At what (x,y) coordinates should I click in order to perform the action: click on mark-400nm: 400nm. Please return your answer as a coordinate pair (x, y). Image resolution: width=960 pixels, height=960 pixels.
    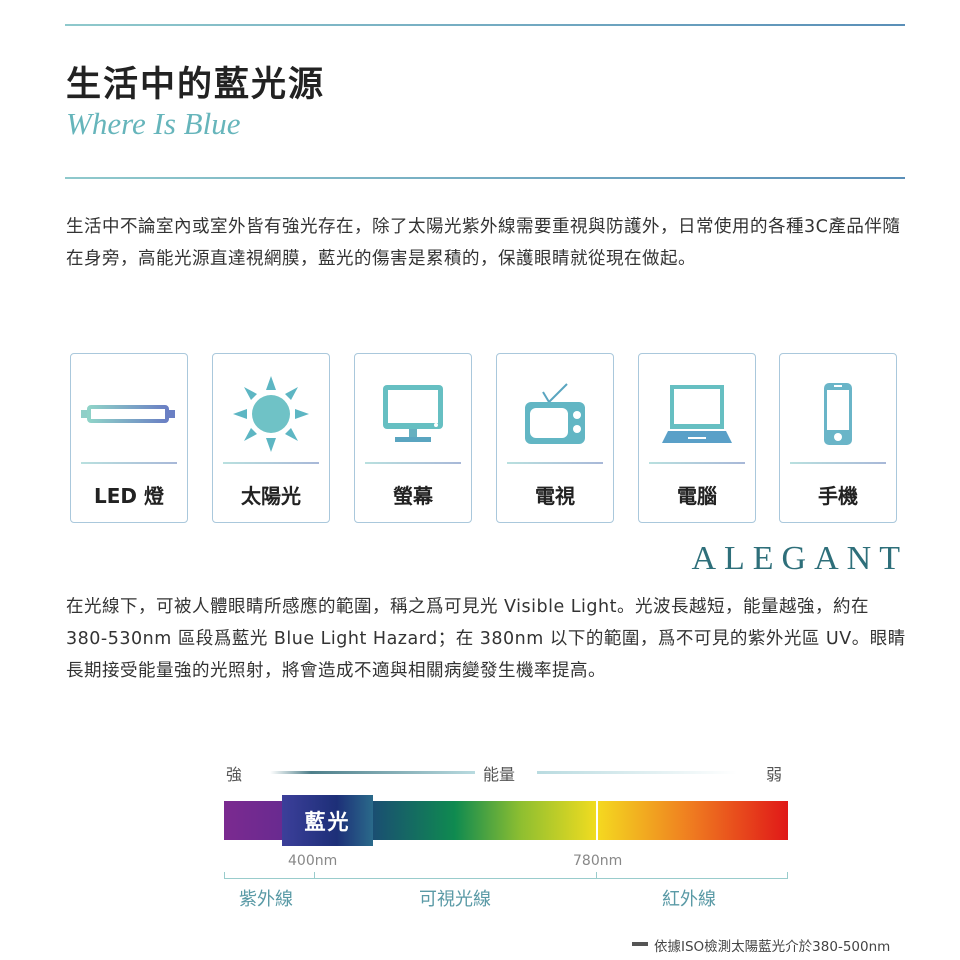
    Looking at the image, I should click on (313, 861).